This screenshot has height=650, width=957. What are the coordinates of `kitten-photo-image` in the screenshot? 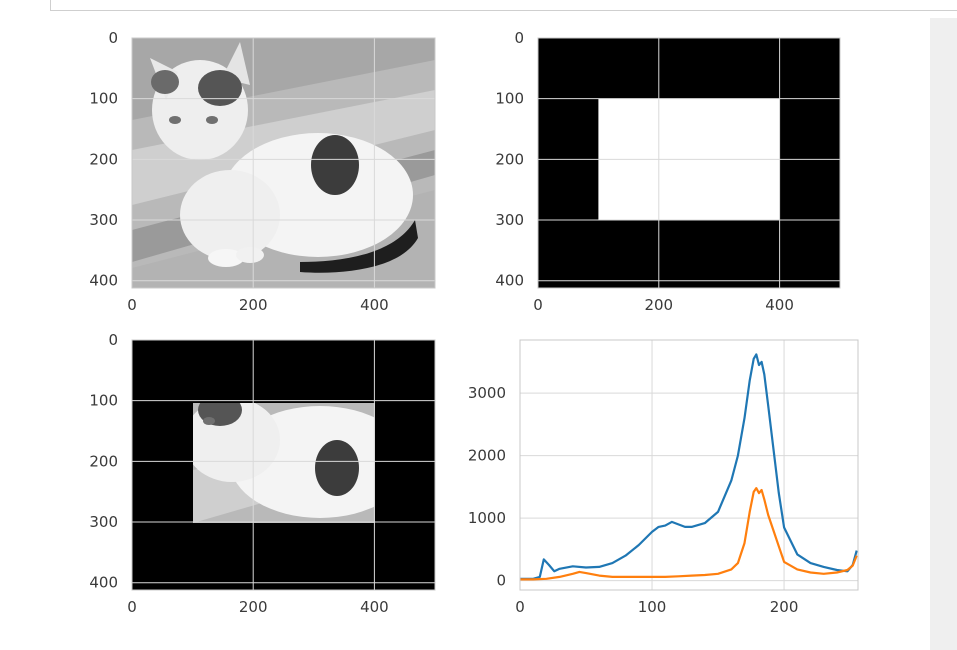 It's located at (283, 163).